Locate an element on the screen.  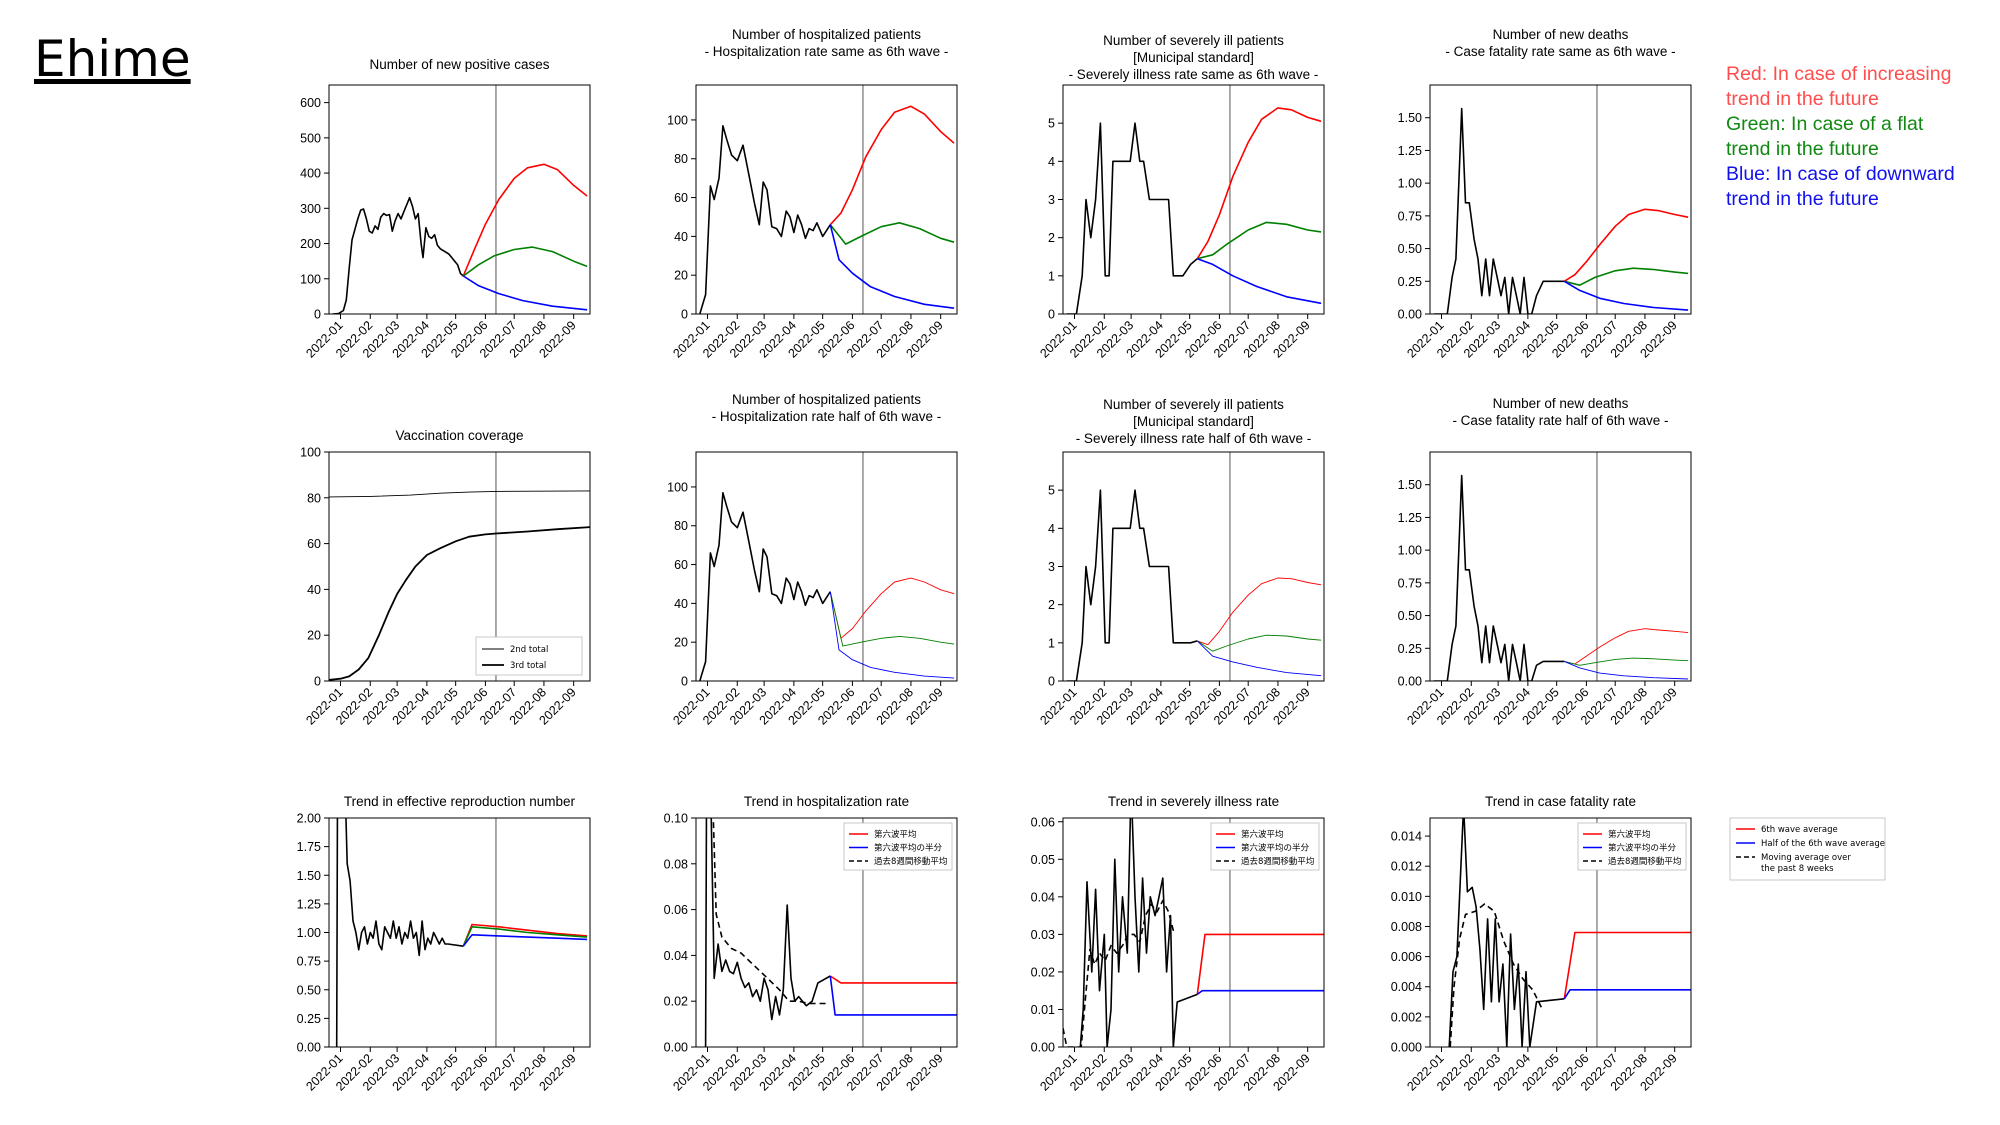
chart-title: Number of hospitalized patients is located at coordinates (826, 34).